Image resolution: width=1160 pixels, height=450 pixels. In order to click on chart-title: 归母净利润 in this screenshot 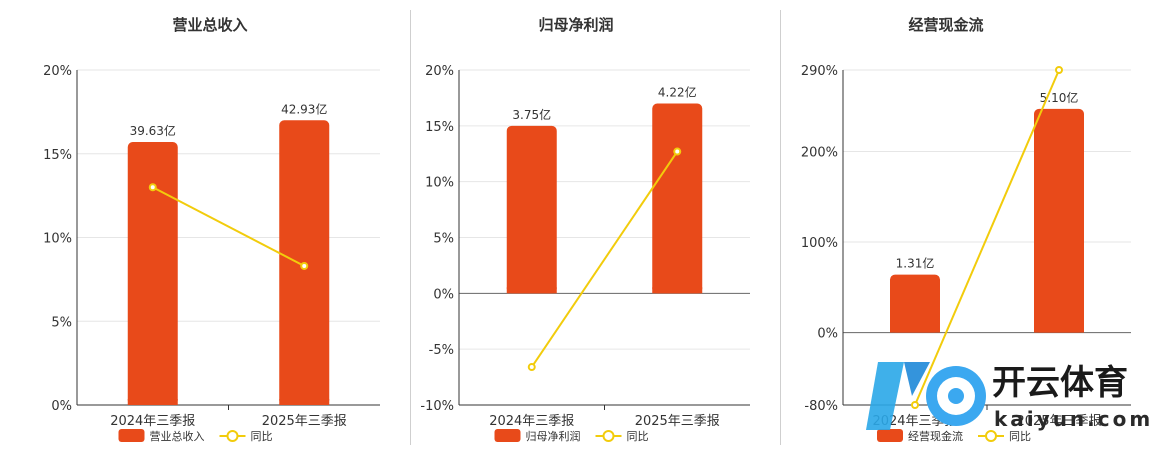, I will do `click(575, 25)`.